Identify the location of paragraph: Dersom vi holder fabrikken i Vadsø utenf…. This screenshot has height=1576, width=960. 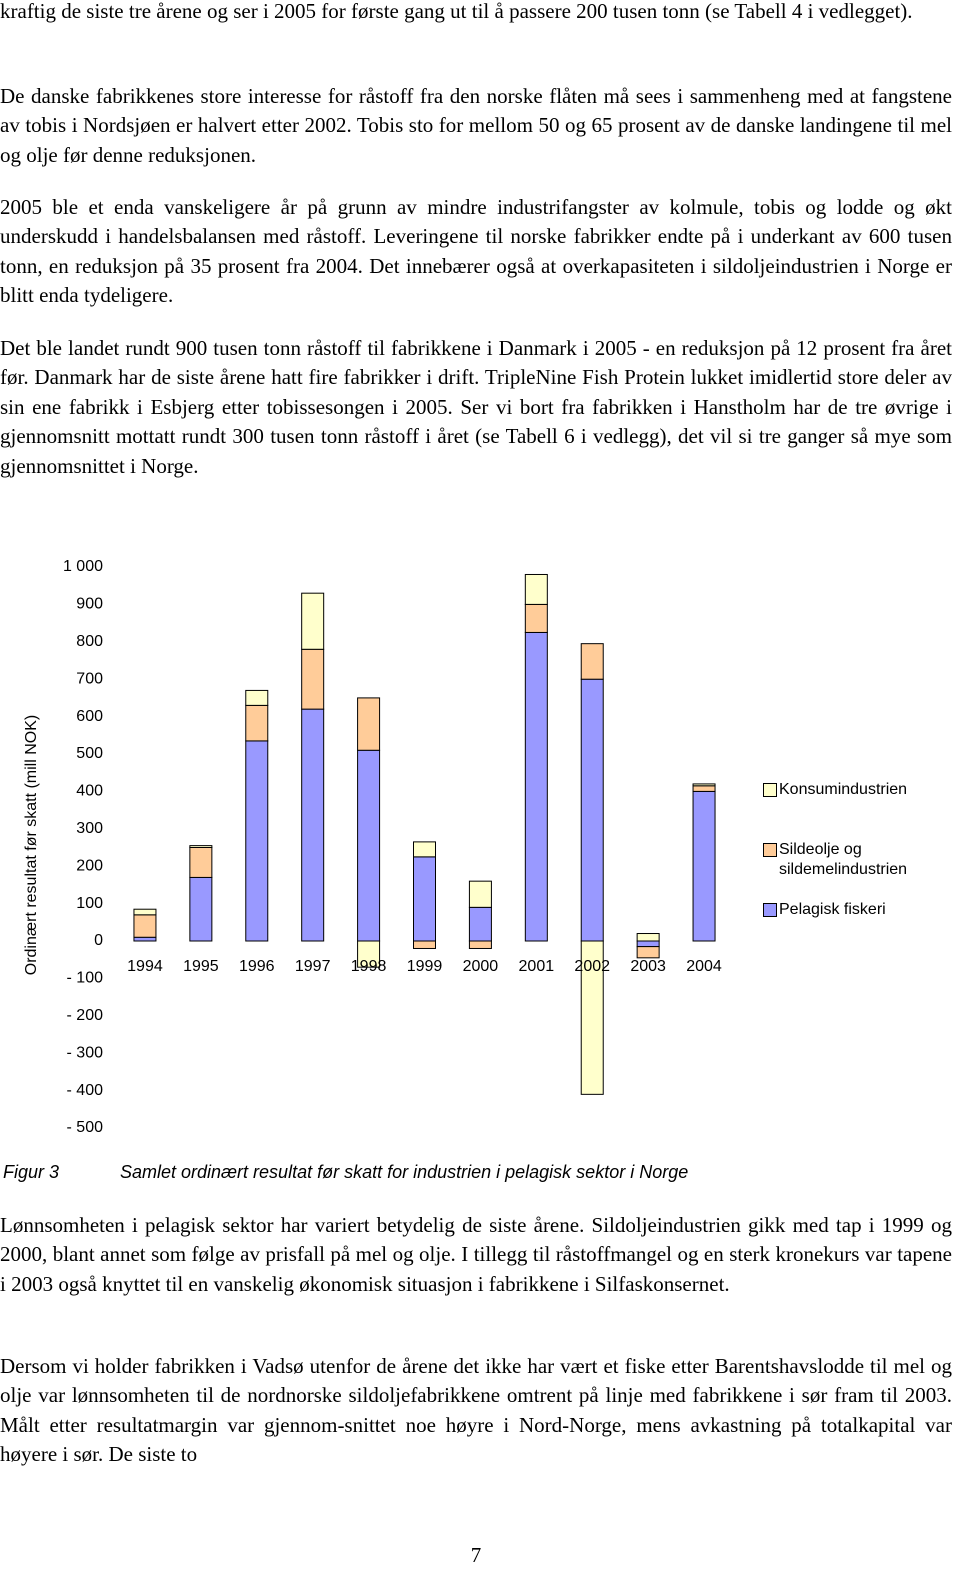
(476, 1410).